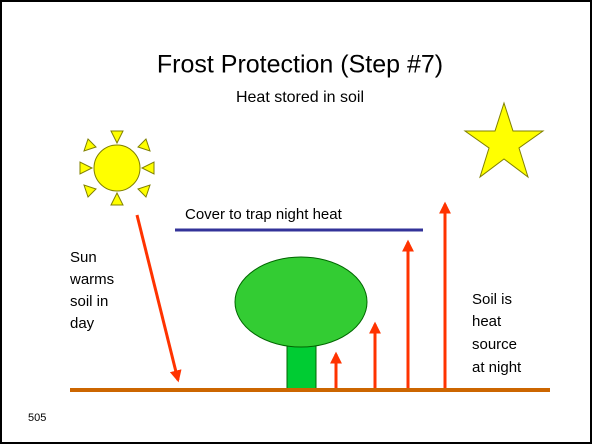 The image size is (592, 444). What do you see at coordinates (497, 367) in the screenshot?
I see `label-line: at night` at bounding box center [497, 367].